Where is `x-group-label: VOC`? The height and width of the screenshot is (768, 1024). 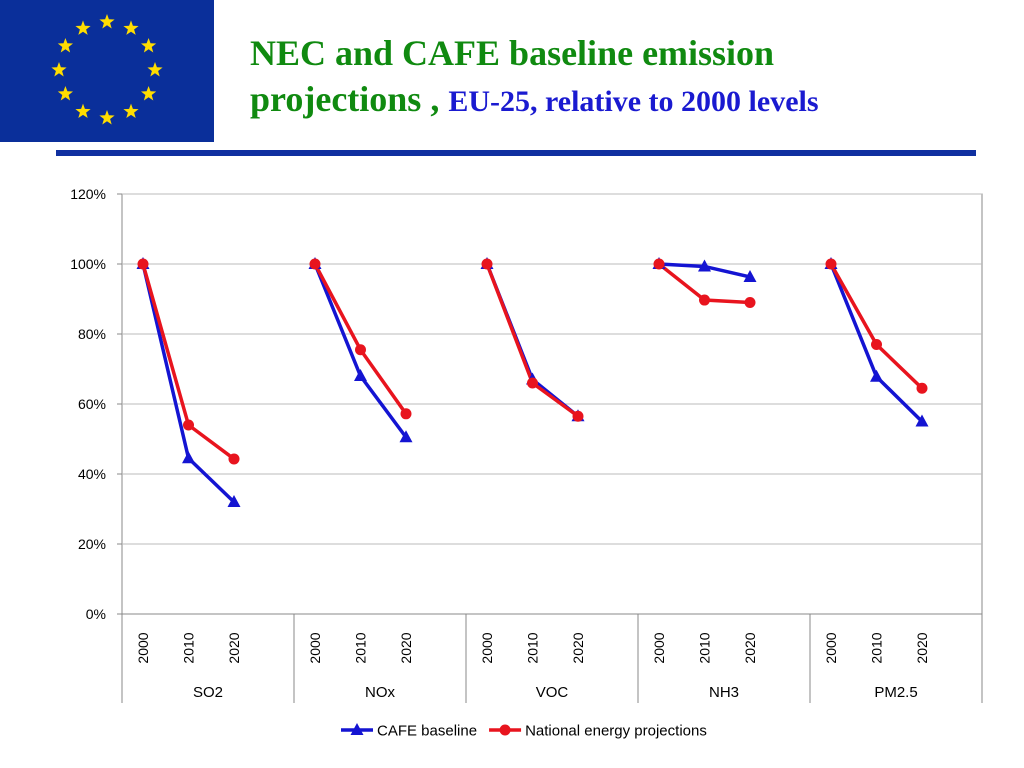 x-group-label: VOC is located at coordinates (552, 692).